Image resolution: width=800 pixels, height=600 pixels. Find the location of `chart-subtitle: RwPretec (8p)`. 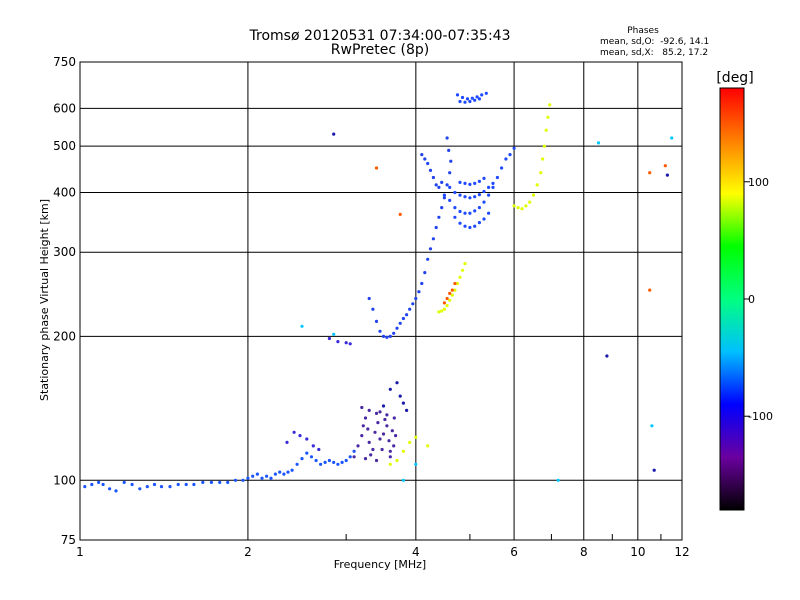

chart-subtitle: RwPretec (8p) is located at coordinates (380, 50).